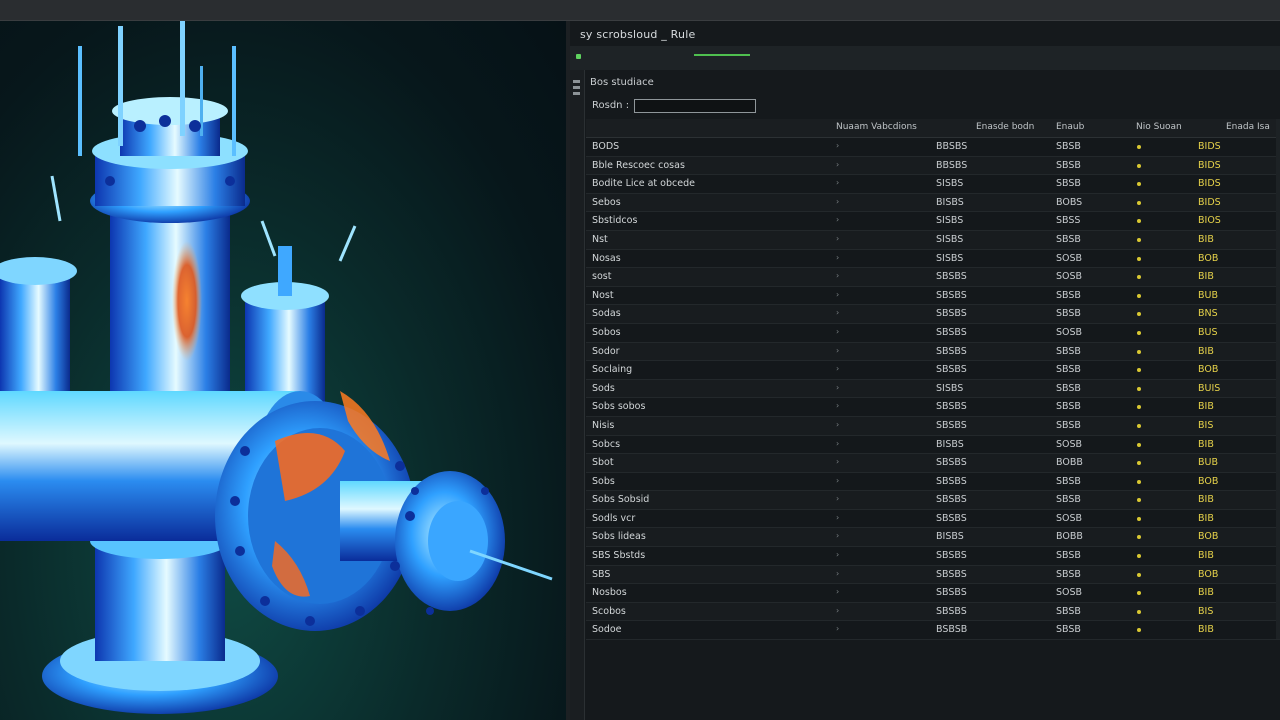  Describe the element at coordinates (933, 538) in the screenshot. I see `table-row: Sobs lideas › BISBS BOBB BOB` at that location.